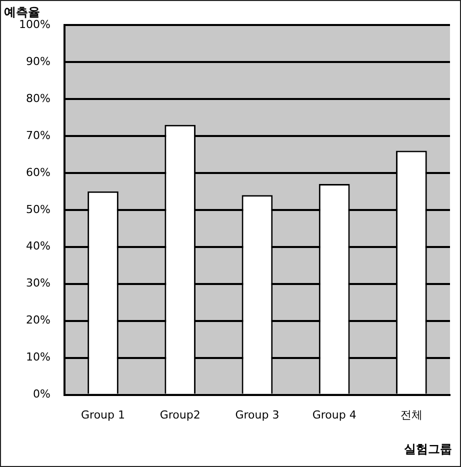 The height and width of the screenshot is (467, 461). Describe the element at coordinates (38, 209) in the screenshot. I see `y-tick-label: 50%` at that location.